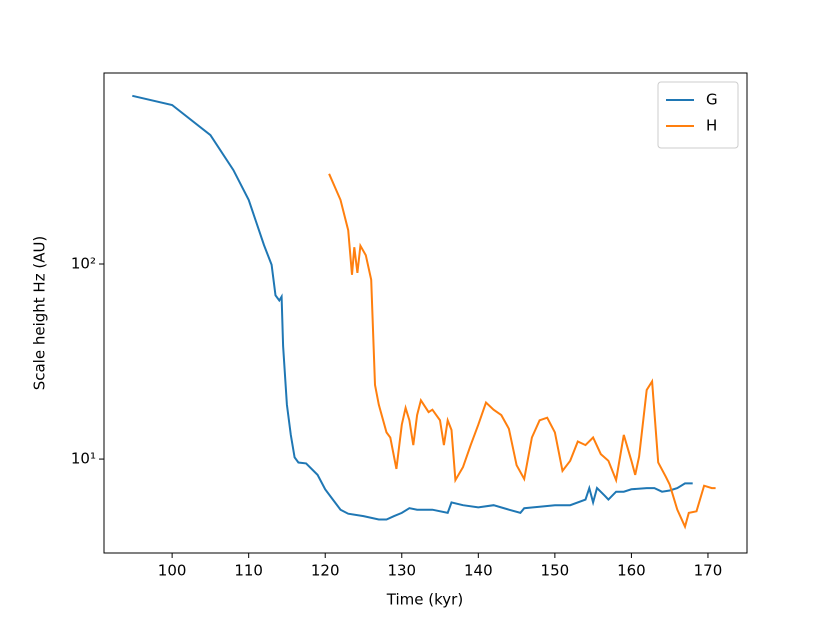  What do you see at coordinates (555, 571) in the screenshot?
I see `x-tick-label: 150` at bounding box center [555, 571].